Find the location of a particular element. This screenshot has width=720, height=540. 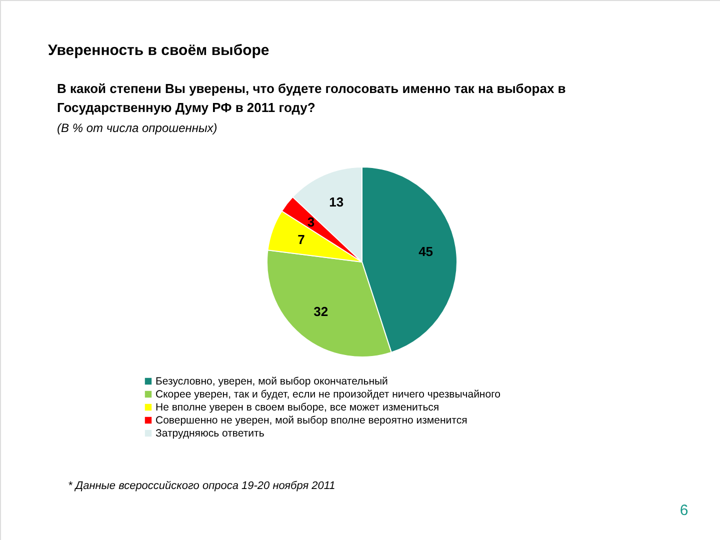

legend-label: Безусловно, уверен, мой выбор окончательный is located at coordinates (272, 381).